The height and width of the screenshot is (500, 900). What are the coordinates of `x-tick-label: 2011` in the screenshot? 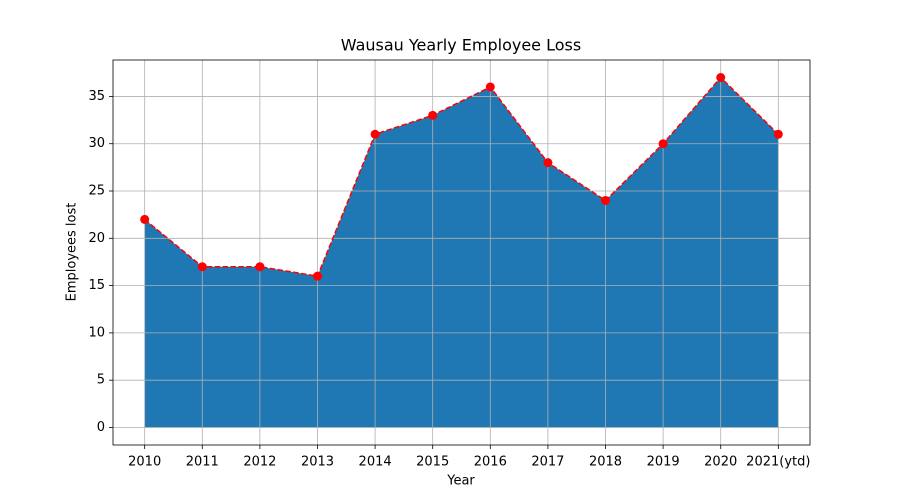 It's located at (202, 462).